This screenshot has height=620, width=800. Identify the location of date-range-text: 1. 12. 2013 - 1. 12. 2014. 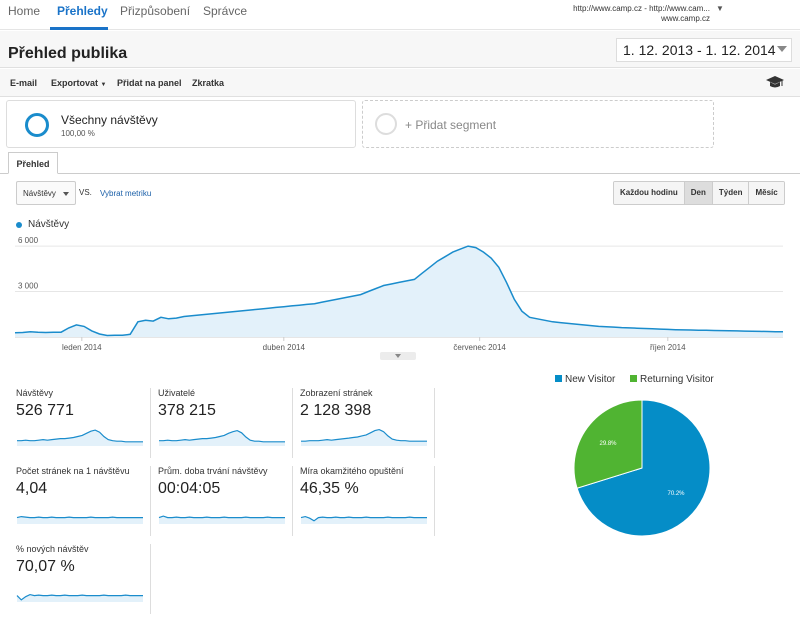
(699, 50).